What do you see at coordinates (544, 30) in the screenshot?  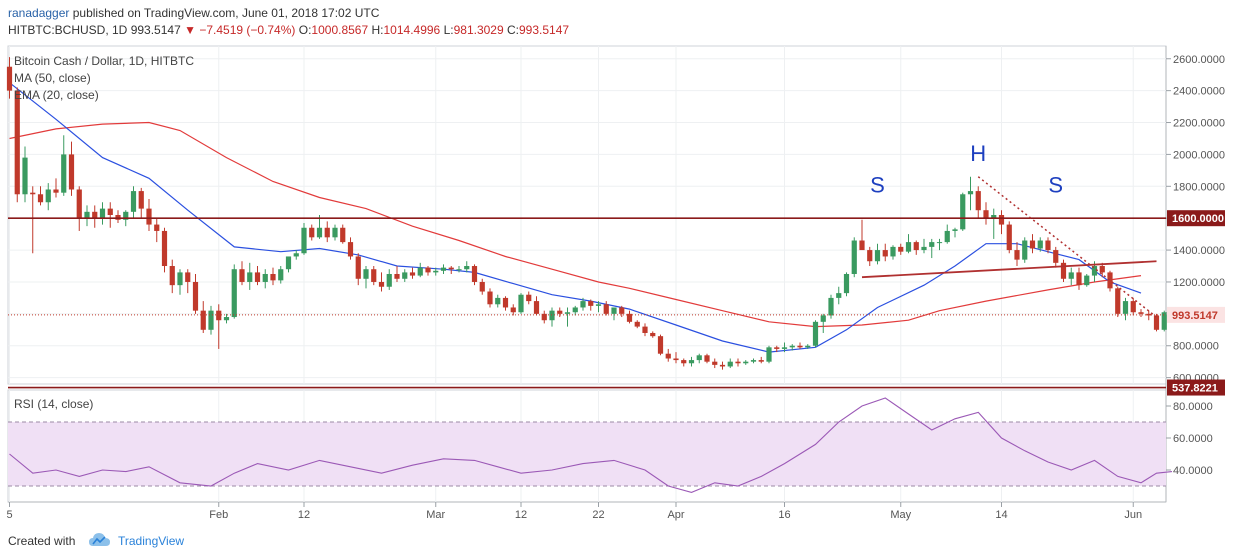 I see `close-value: 993.5147` at bounding box center [544, 30].